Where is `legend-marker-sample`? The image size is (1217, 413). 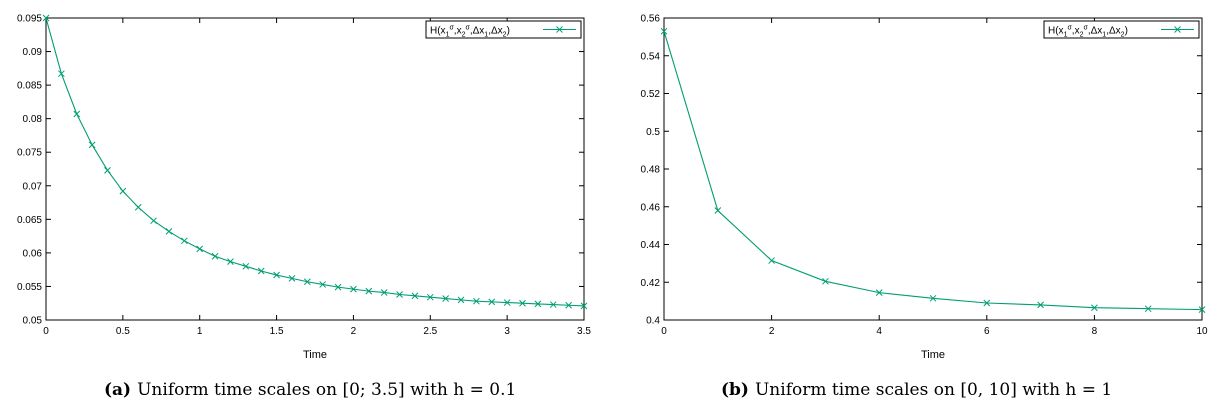
legend-marker-sample is located at coordinates (1177, 29).